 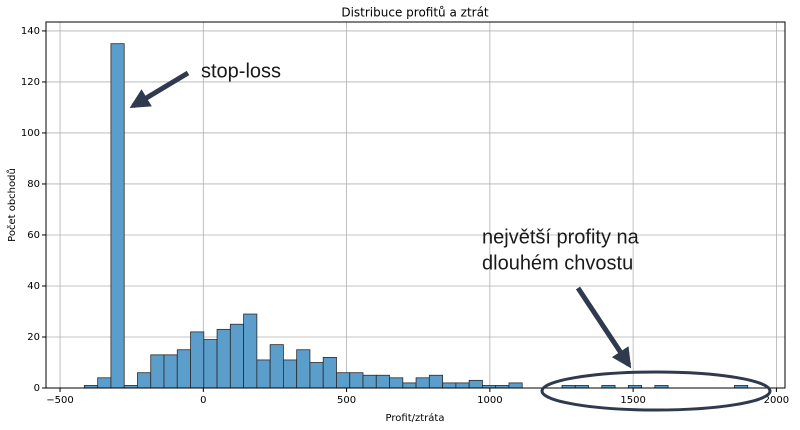 What do you see at coordinates (557, 263) in the screenshot?
I see `annotation: dlouhém chvostu` at bounding box center [557, 263].